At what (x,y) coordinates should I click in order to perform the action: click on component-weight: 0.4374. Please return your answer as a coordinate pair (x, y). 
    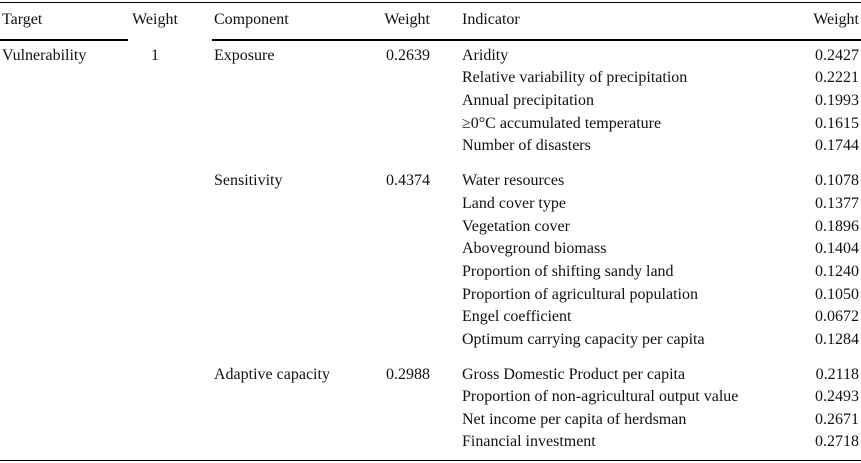
    Looking at the image, I should click on (408, 180).